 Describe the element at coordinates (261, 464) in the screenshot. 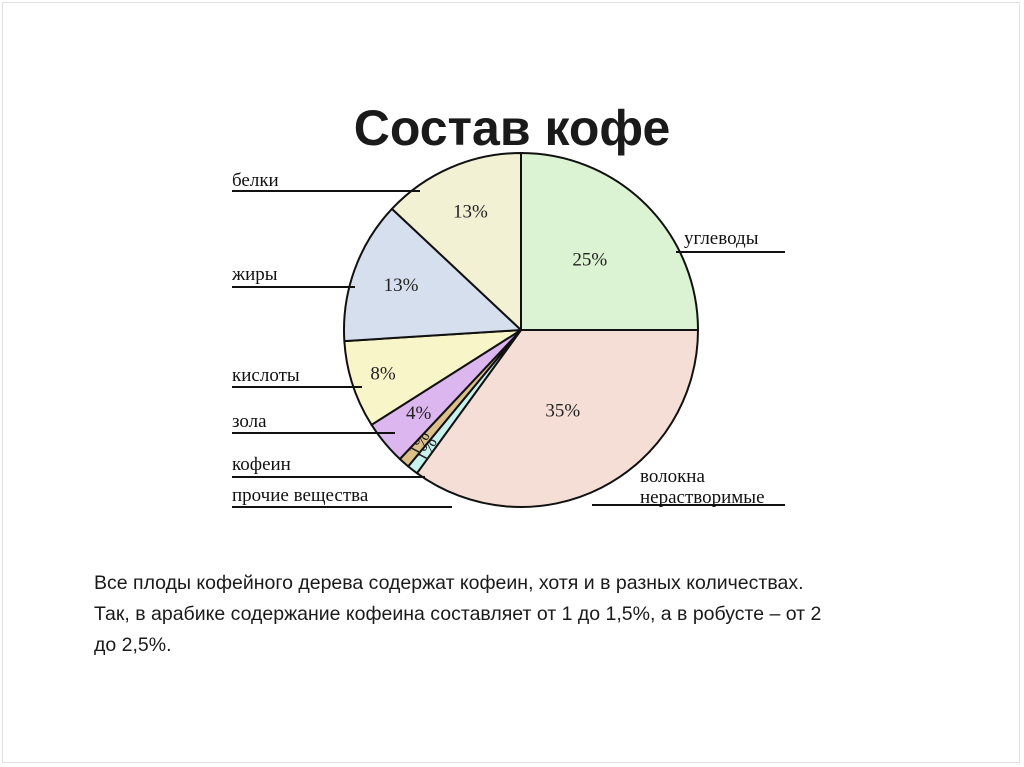

I see `category-label: кофеин` at that location.